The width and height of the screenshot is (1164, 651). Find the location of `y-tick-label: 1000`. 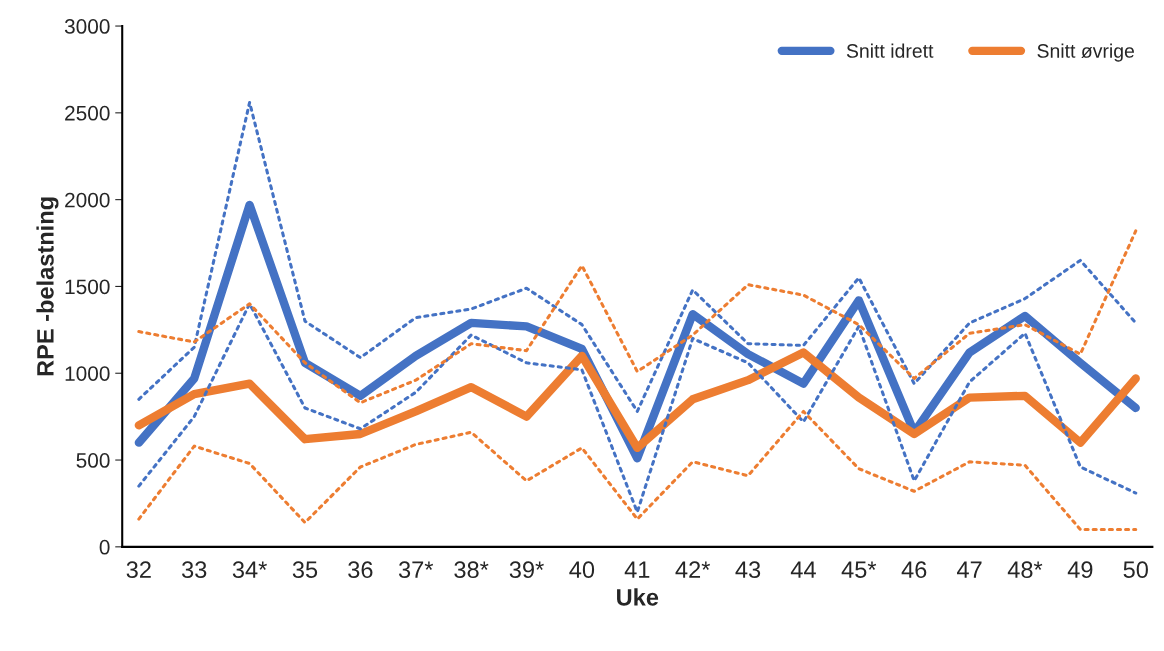

y-tick-label: 1000 is located at coordinates (87, 373).